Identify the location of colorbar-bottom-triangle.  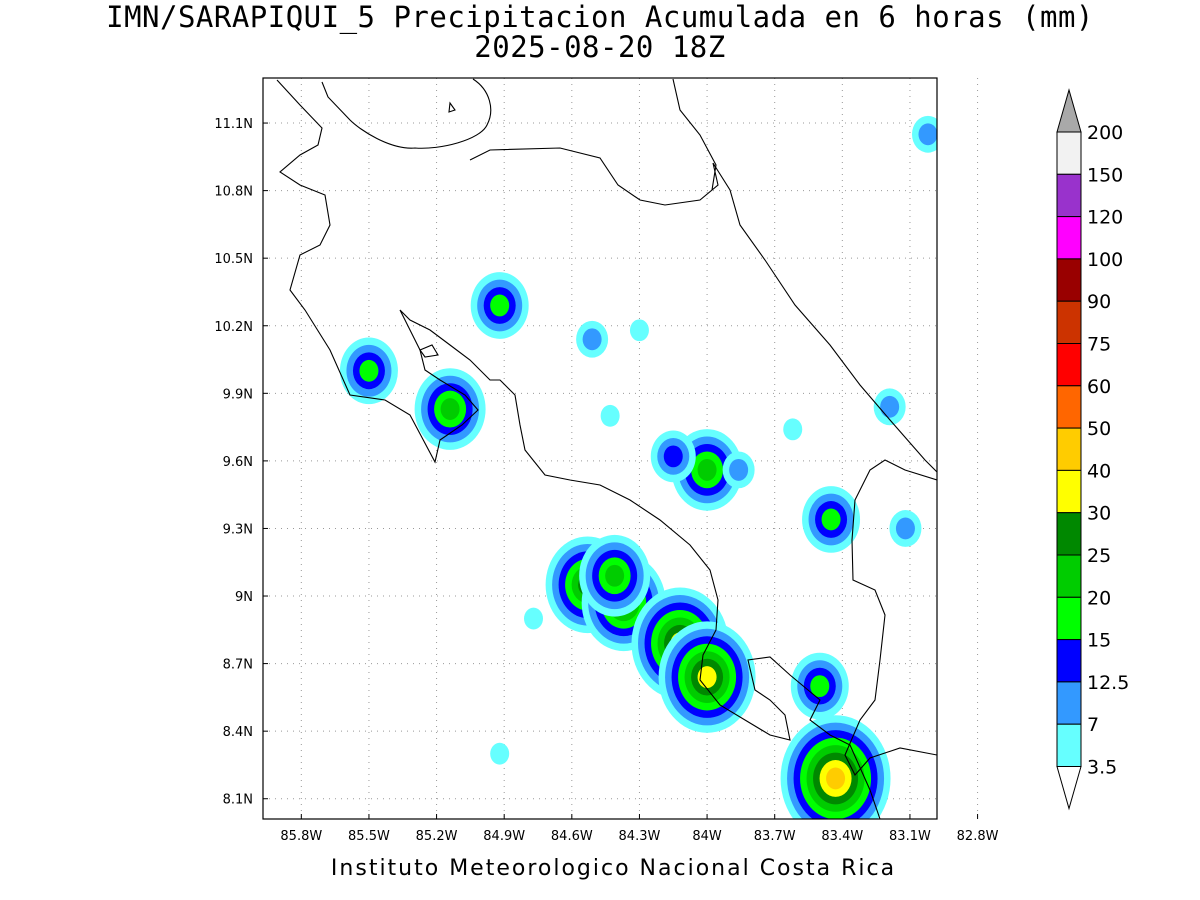
(1069, 788).